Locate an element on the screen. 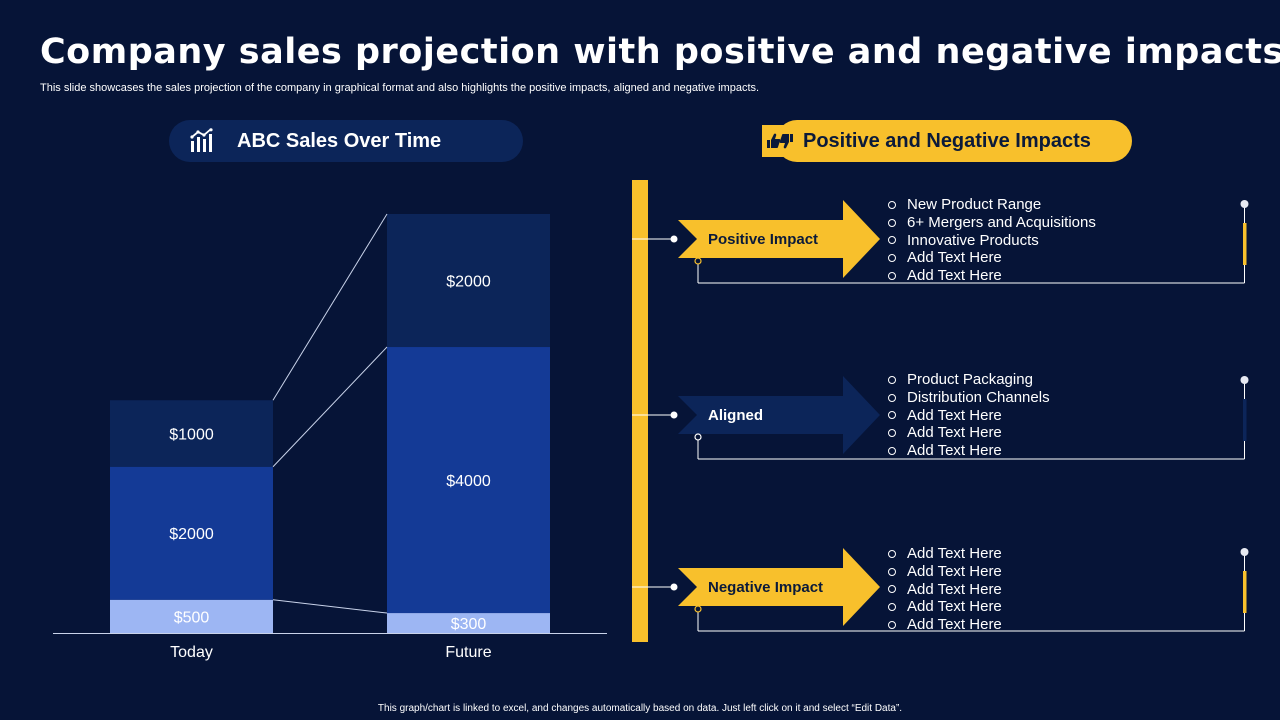 This screenshot has height=720, width=1280. bar-chart-icon is located at coordinates (201, 140).